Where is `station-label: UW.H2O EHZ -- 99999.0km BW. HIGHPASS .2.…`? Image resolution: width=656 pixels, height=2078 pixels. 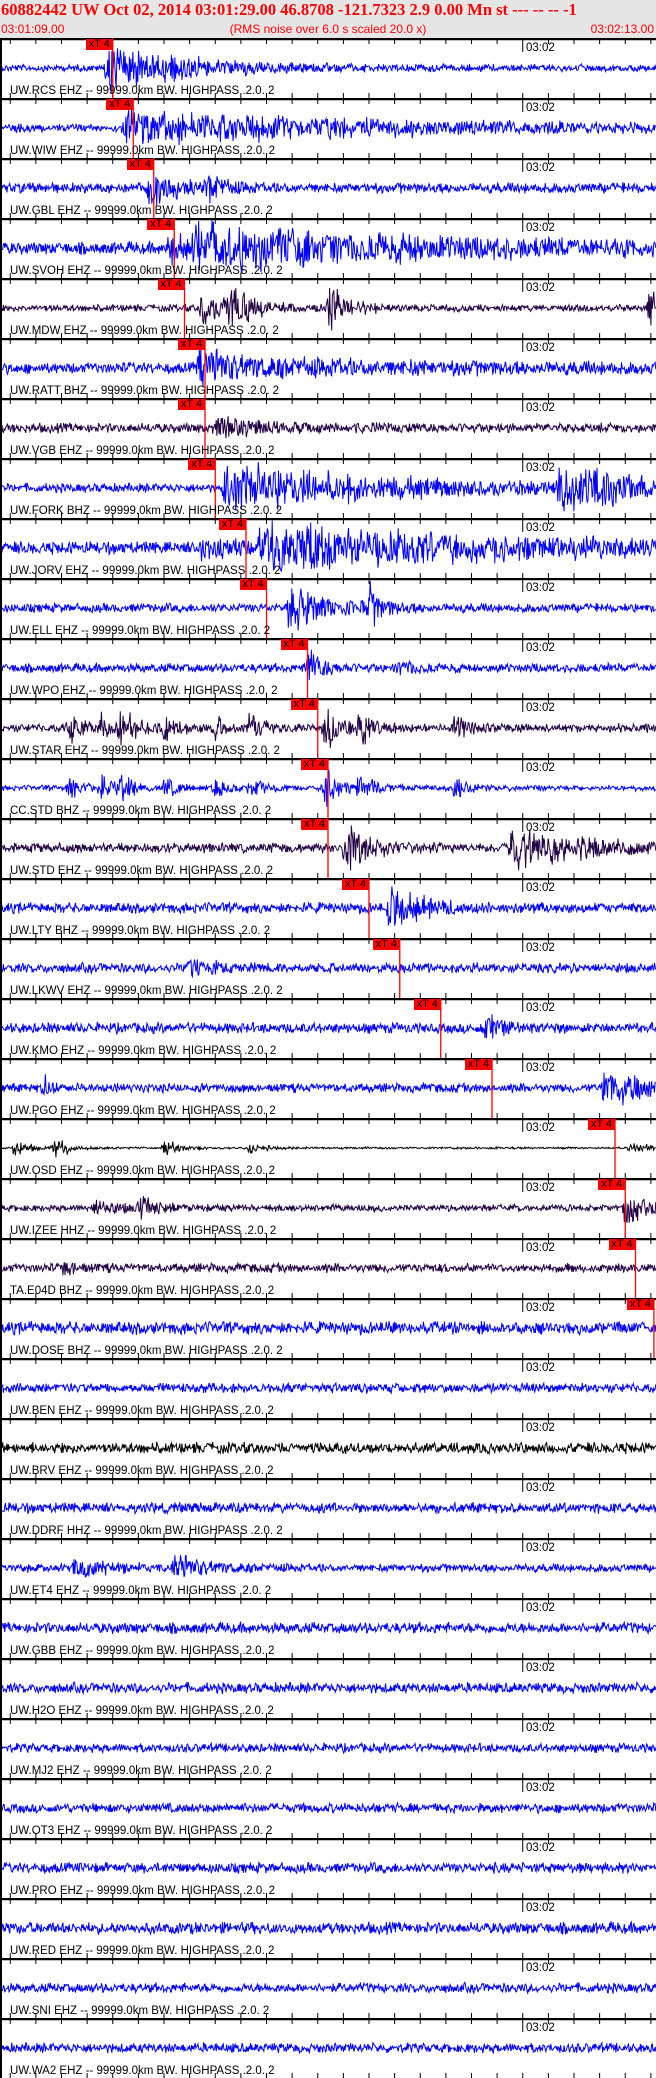 station-label: UW.H2O EHZ -- 99999.0km BW. HIGHPASS .2.… is located at coordinates (142, 1711).